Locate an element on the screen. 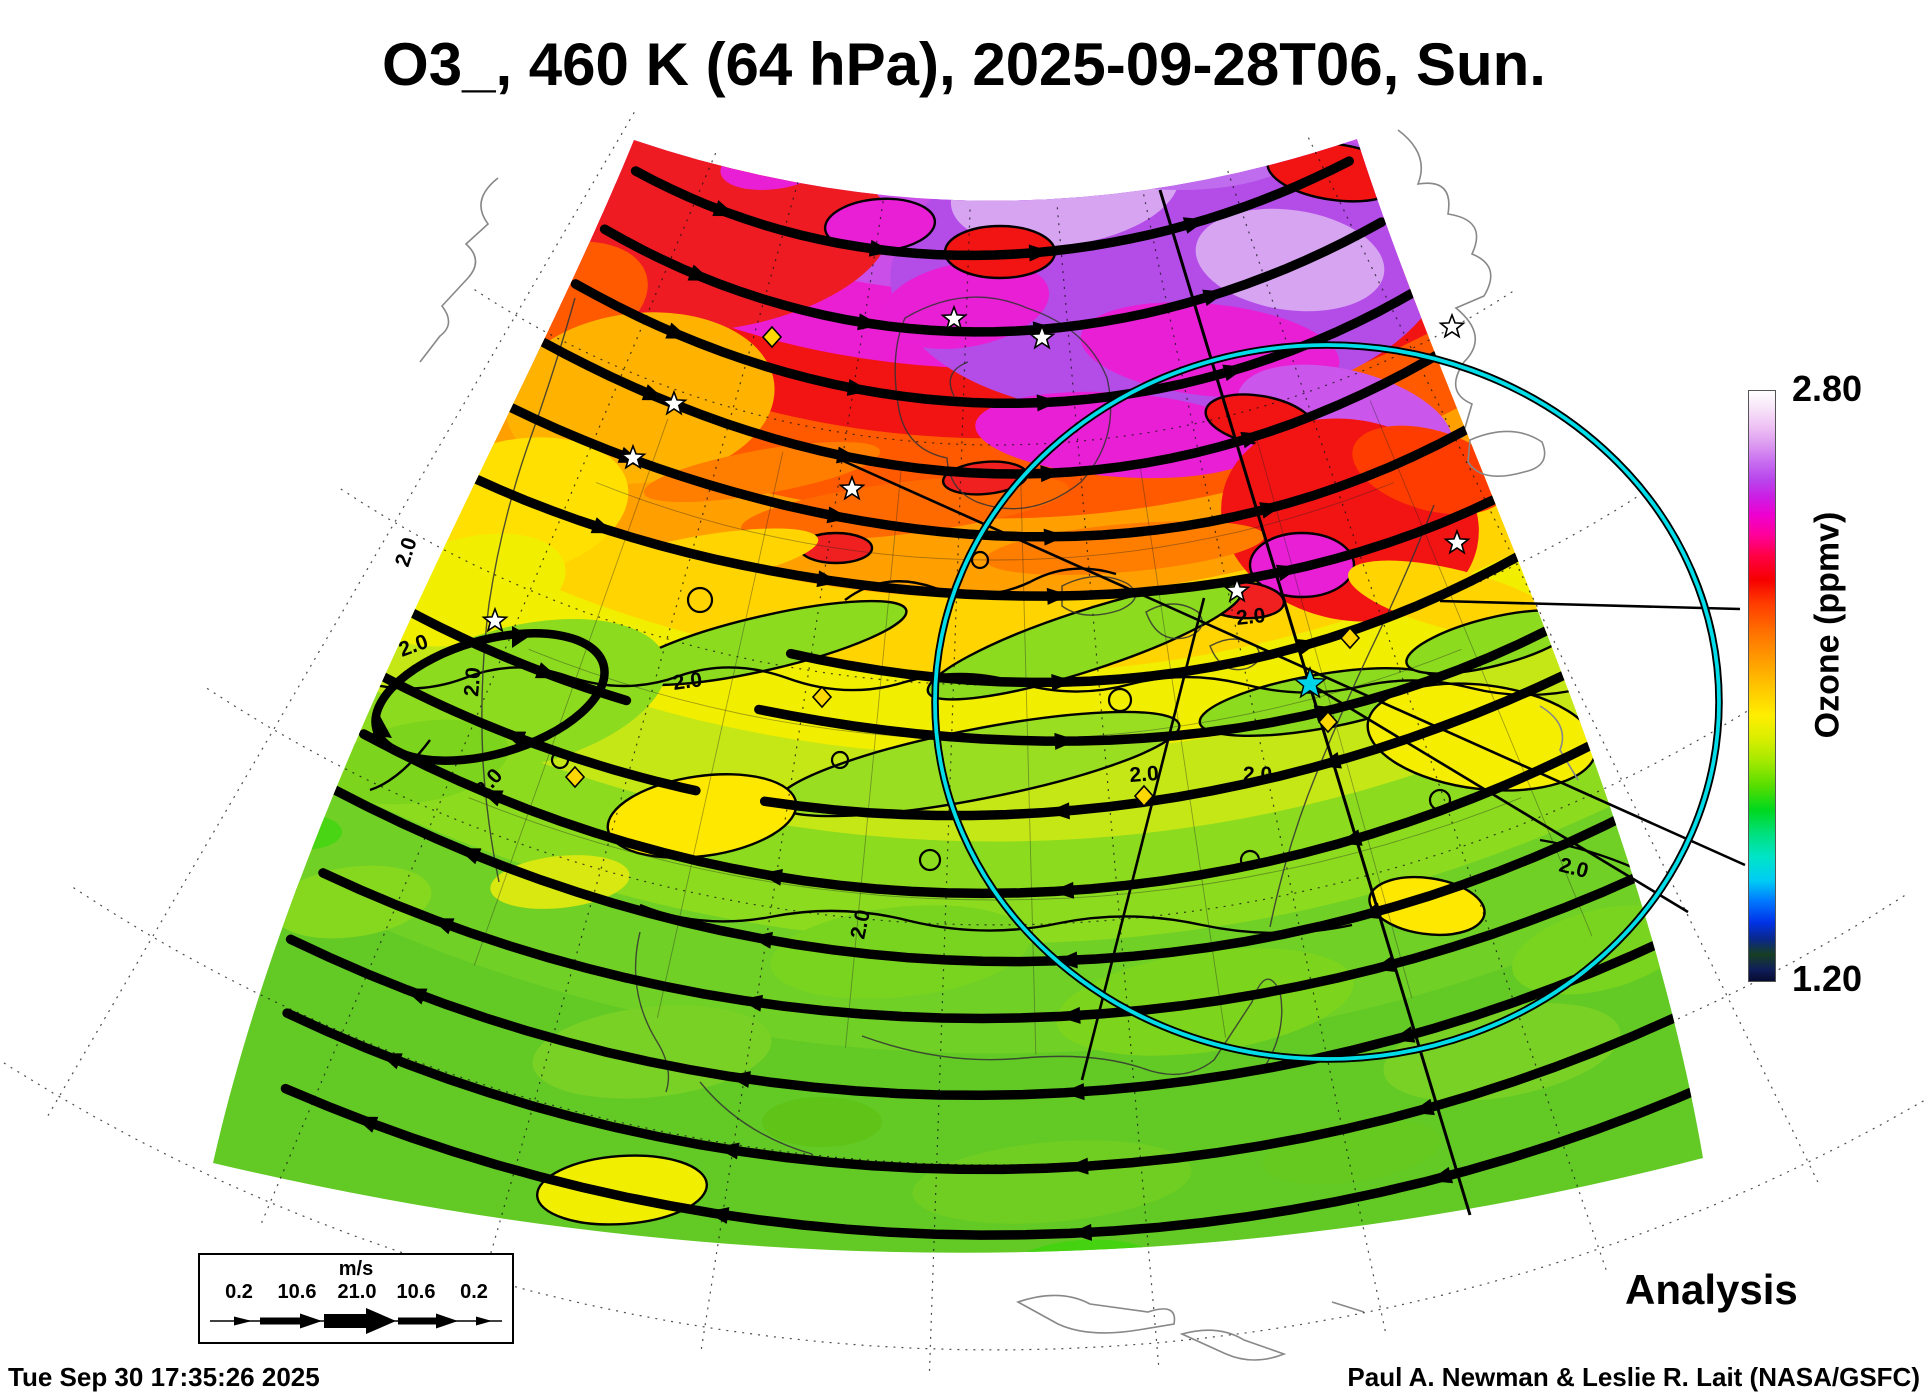 The width and height of the screenshot is (1926, 1394). colorbar-axis-label: Ozone (ppmv) is located at coordinates (1827, 625).